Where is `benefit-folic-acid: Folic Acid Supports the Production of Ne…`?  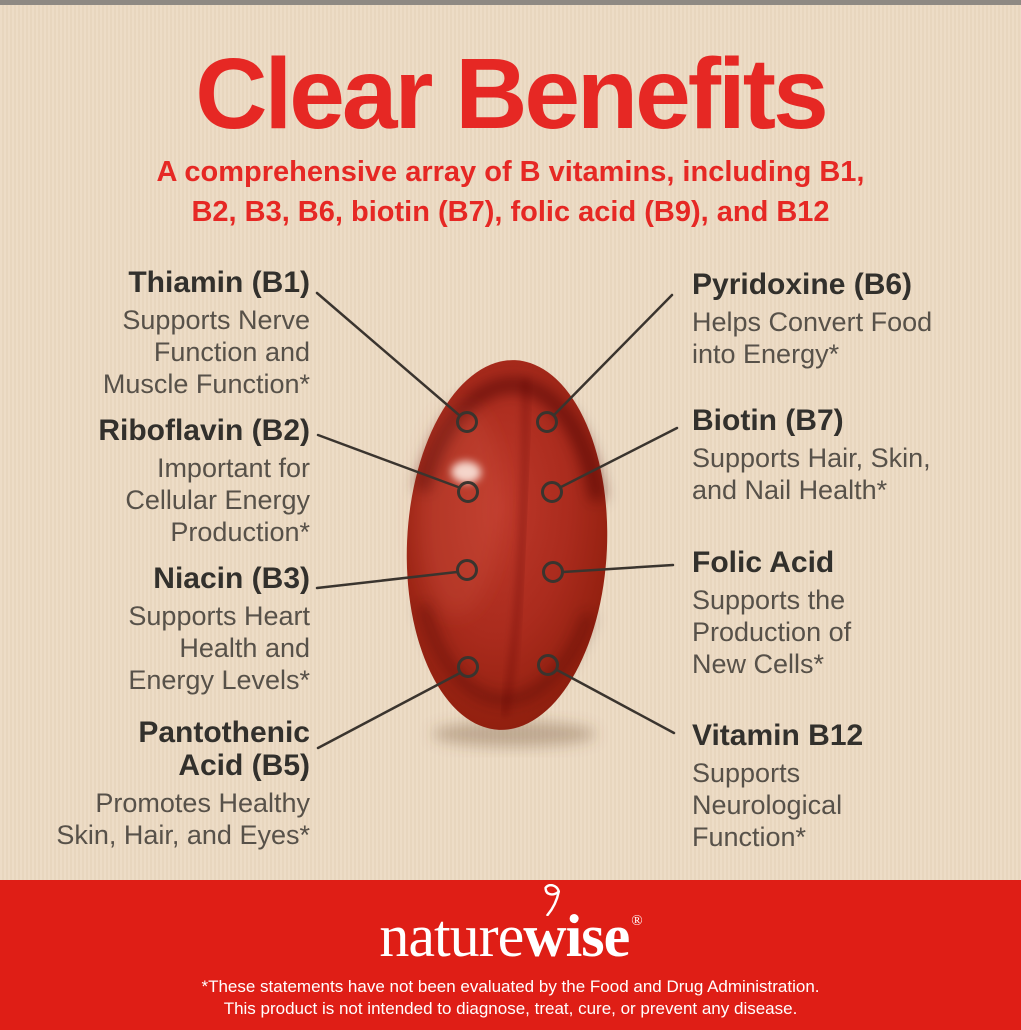
benefit-folic-acid: Folic Acid Supports the Production of Ne… is located at coordinates (822, 613).